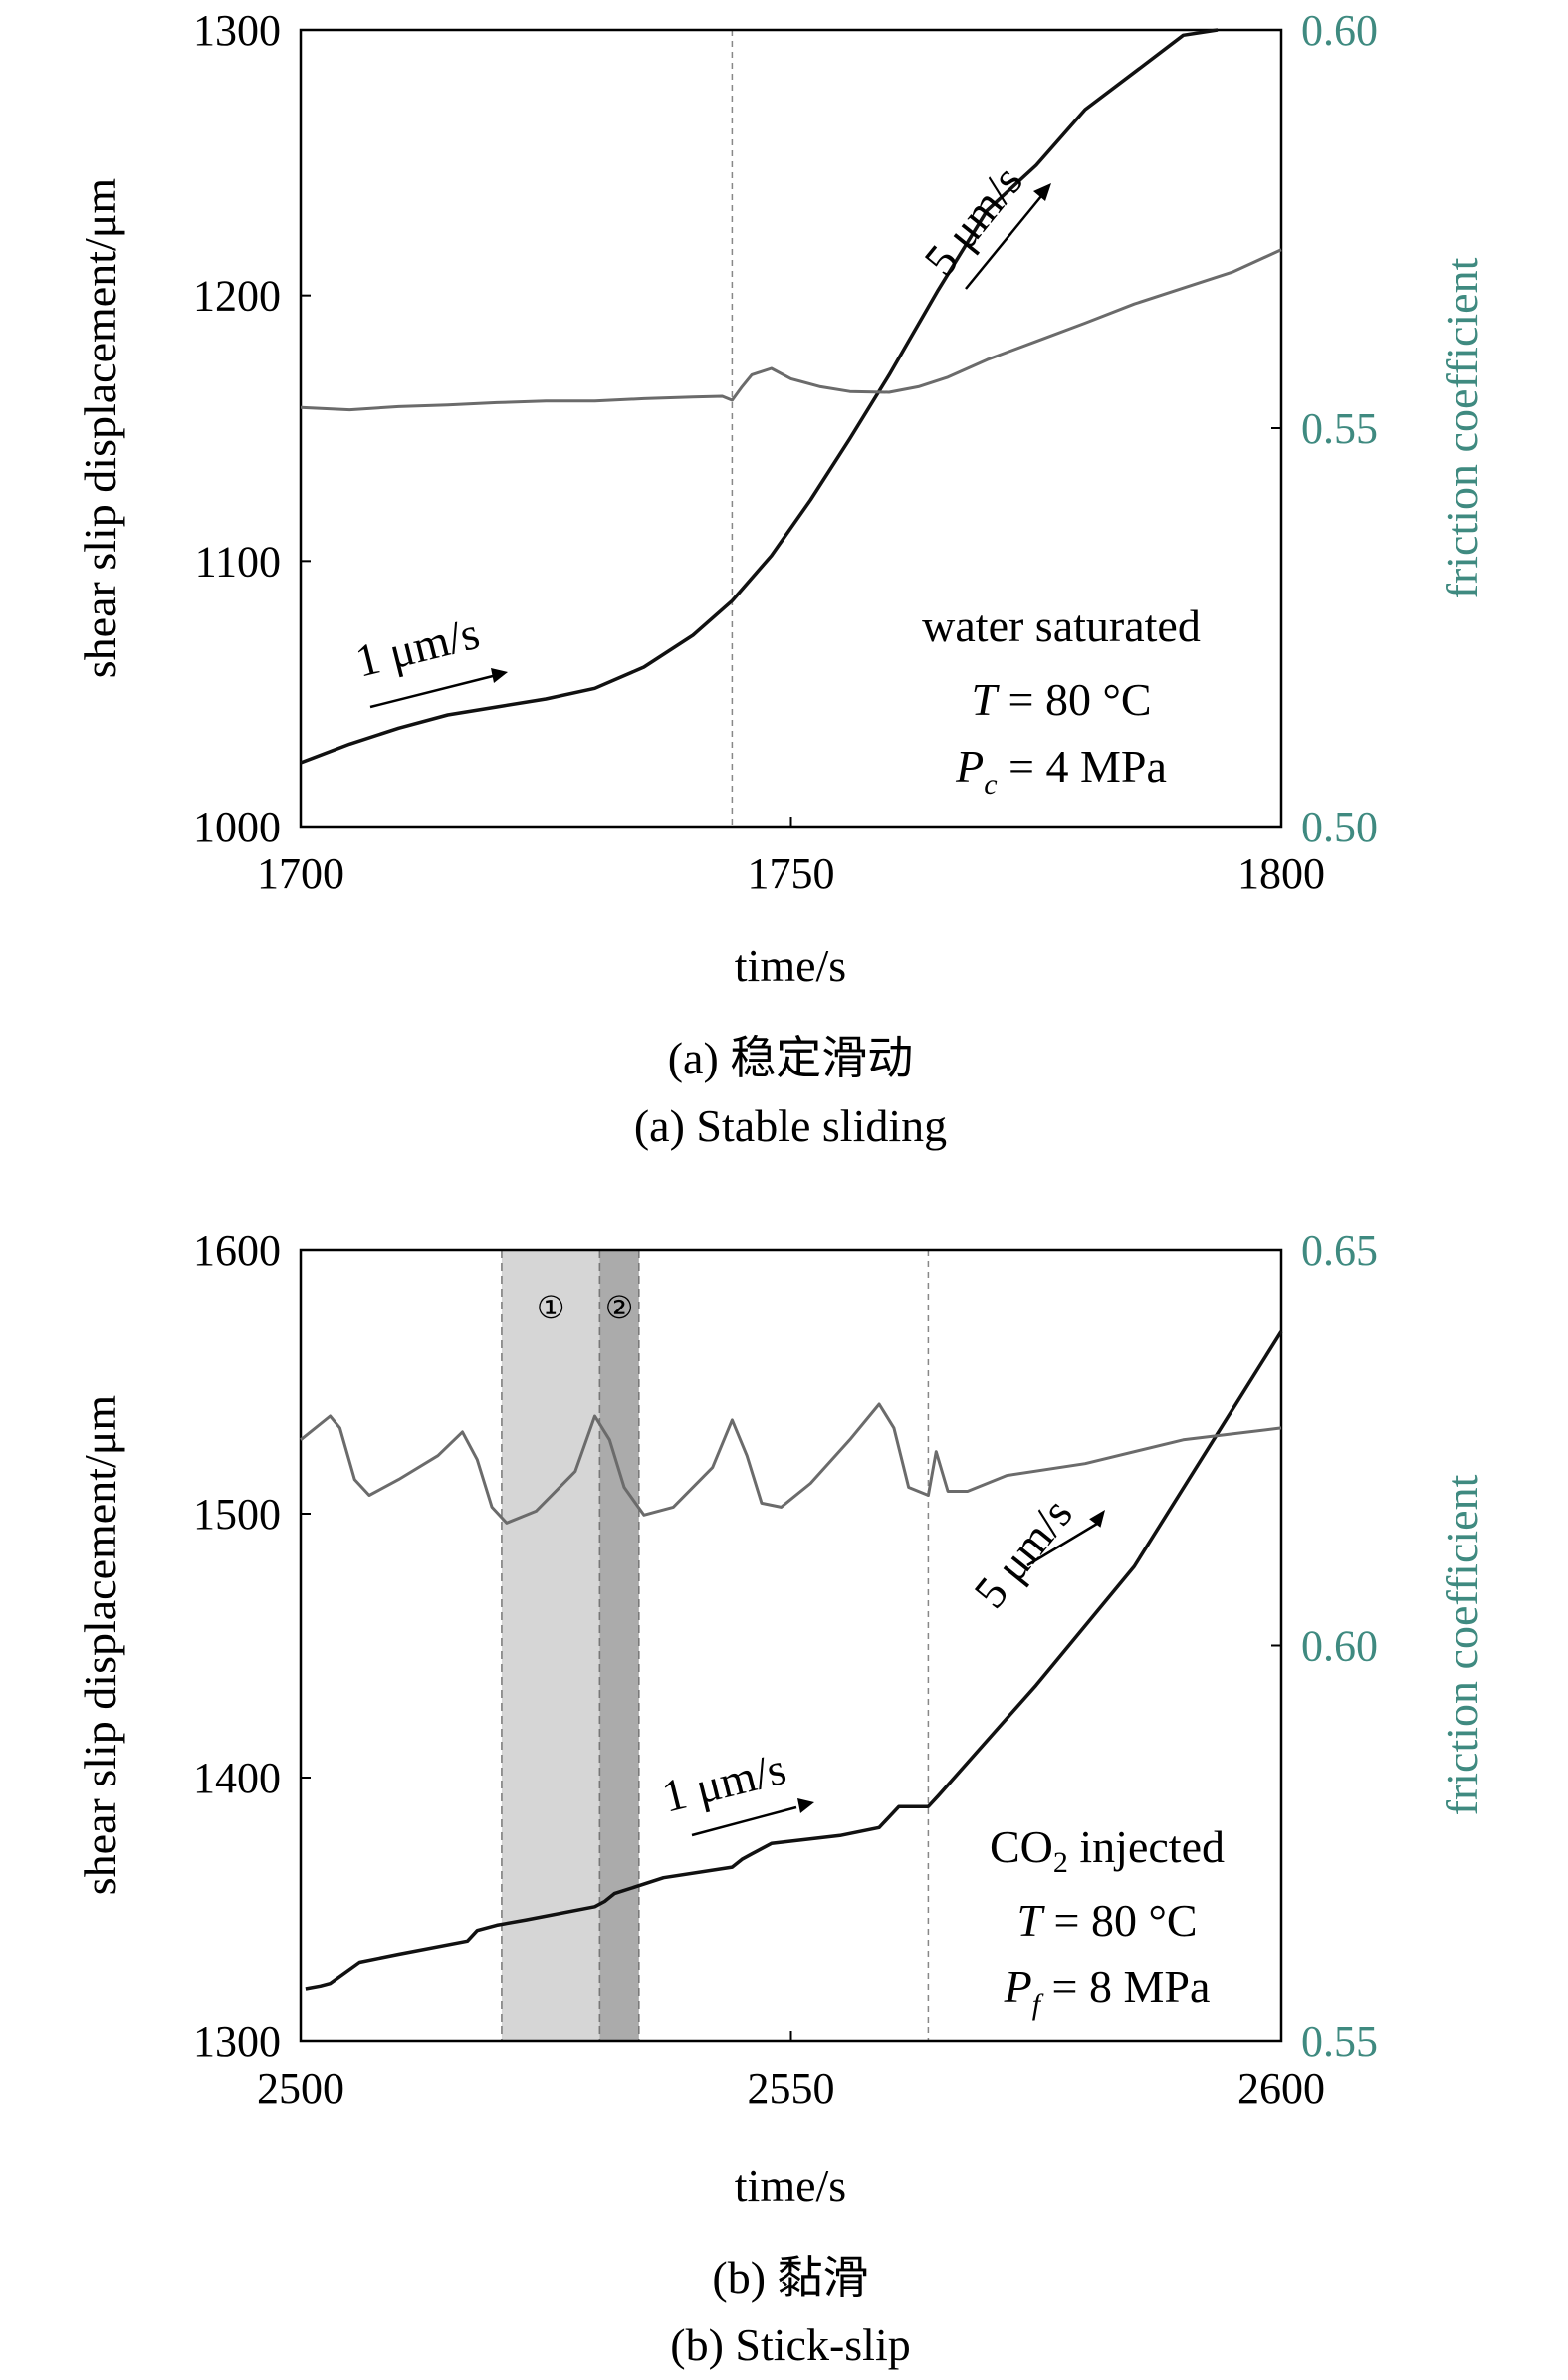 This screenshot has height=2380, width=1568. I want to click on y2-tick-label: 0.50, so click(1339, 827).